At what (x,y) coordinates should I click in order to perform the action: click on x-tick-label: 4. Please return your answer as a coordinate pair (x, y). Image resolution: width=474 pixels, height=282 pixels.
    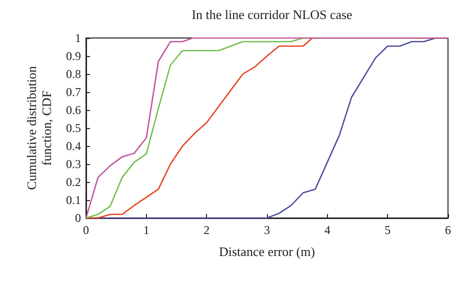
    Looking at the image, I should click on (327, 230).